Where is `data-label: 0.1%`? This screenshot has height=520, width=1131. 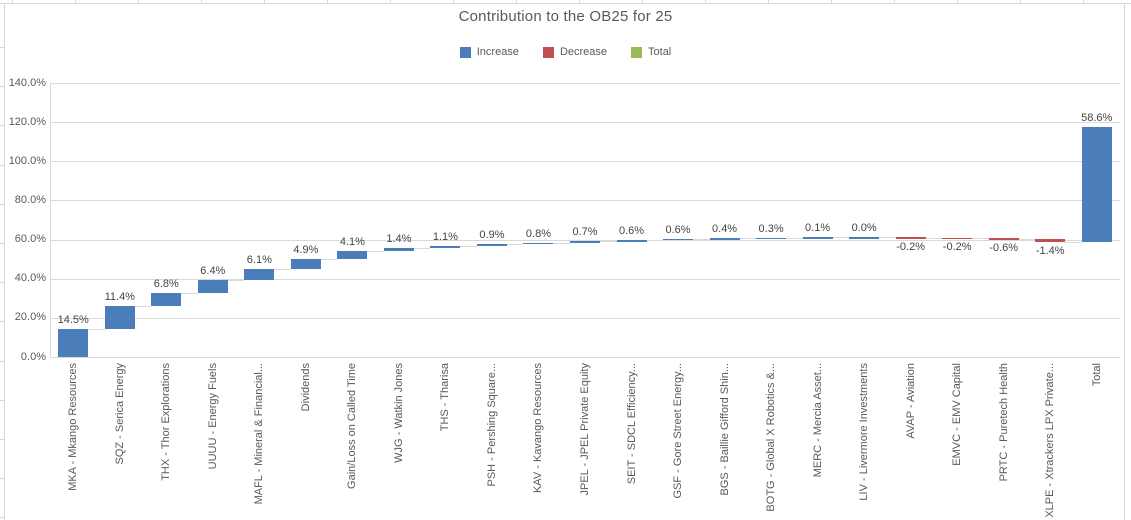
data-label: 0.1% is located at coordinates (818, 228).